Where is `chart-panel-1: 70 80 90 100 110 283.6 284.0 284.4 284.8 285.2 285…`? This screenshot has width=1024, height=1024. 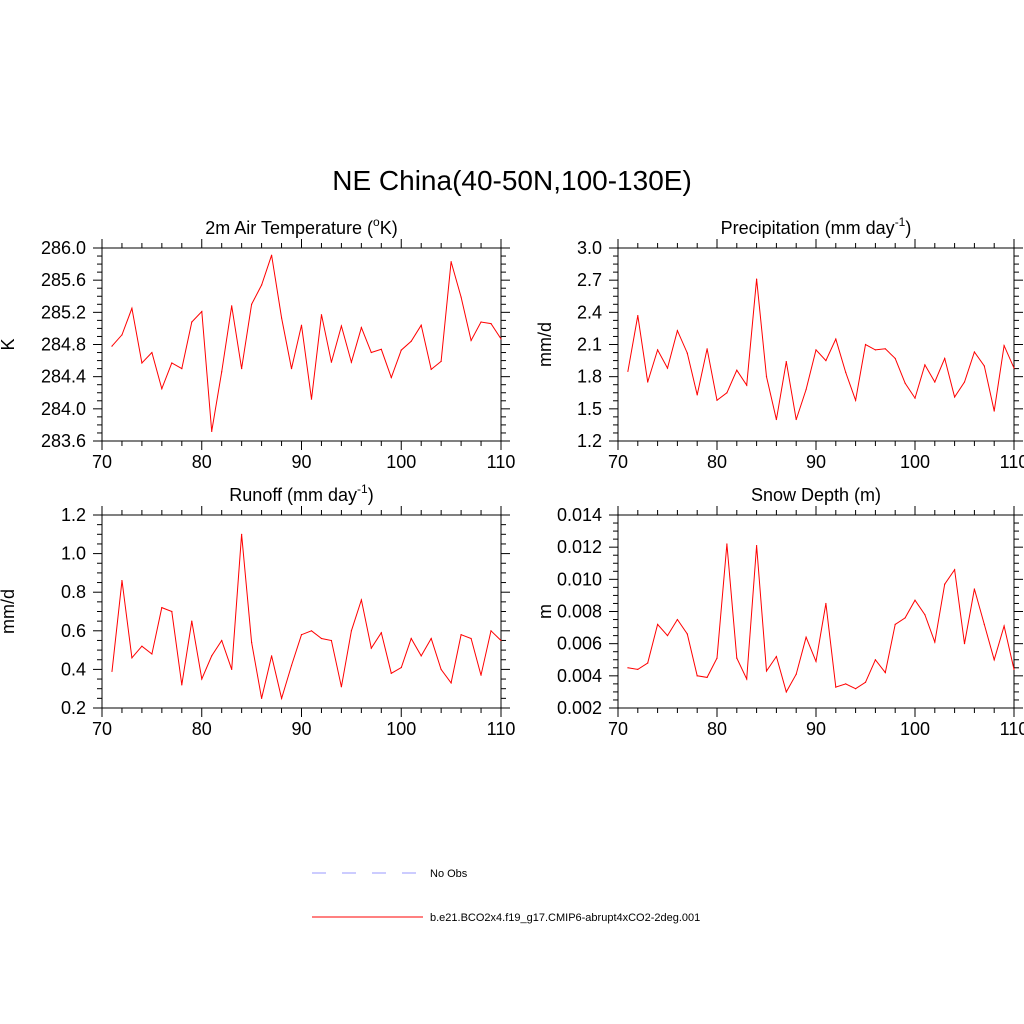
chart-panel-1: 70 80 90 100 110 283.6 284.0 284.4 284.8 285.2 285… is located at coordinates (257, 343).